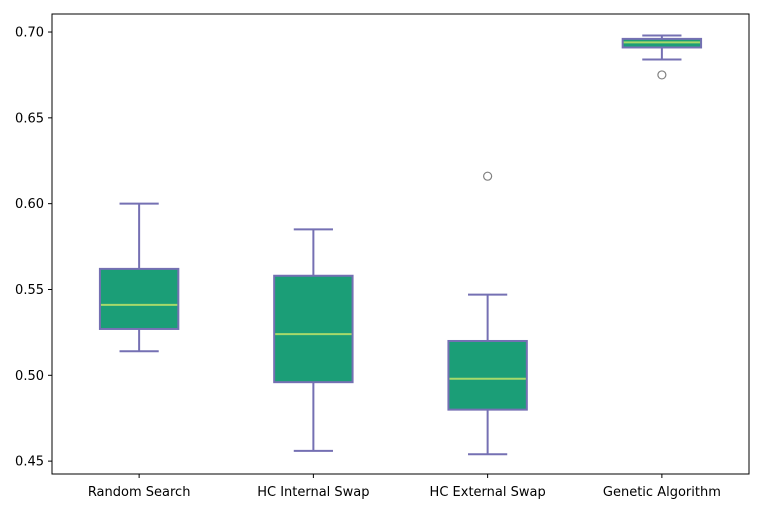 The width and height of the screenshot is (761, 513). What do you see at coordinates (488, 492) in the screenshot?
I see `x-tick-label: HC External Swap` at bounding box center [488, 492].